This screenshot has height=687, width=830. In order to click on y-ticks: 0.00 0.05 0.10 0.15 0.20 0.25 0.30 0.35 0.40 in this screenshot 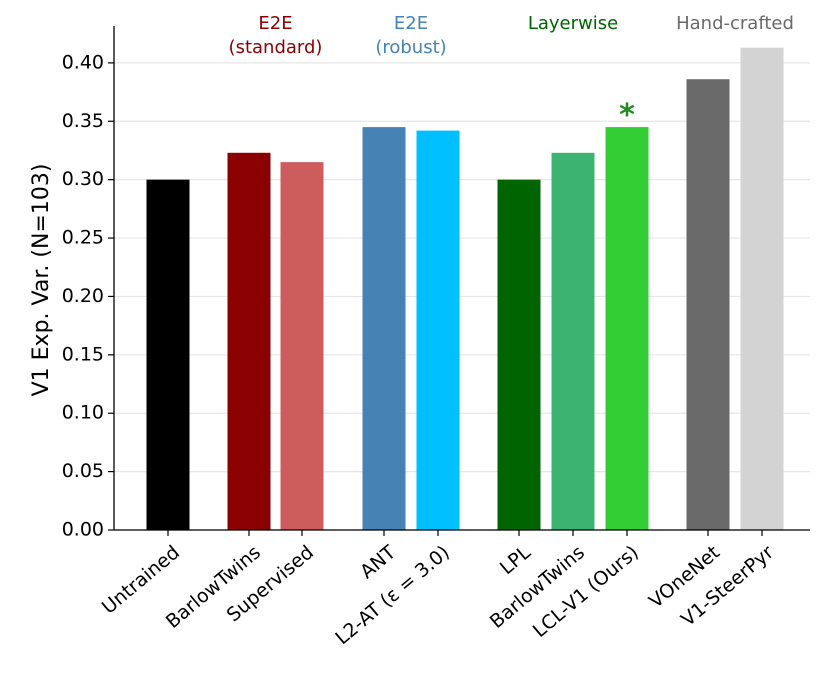, I will do `click(88, 296)`.